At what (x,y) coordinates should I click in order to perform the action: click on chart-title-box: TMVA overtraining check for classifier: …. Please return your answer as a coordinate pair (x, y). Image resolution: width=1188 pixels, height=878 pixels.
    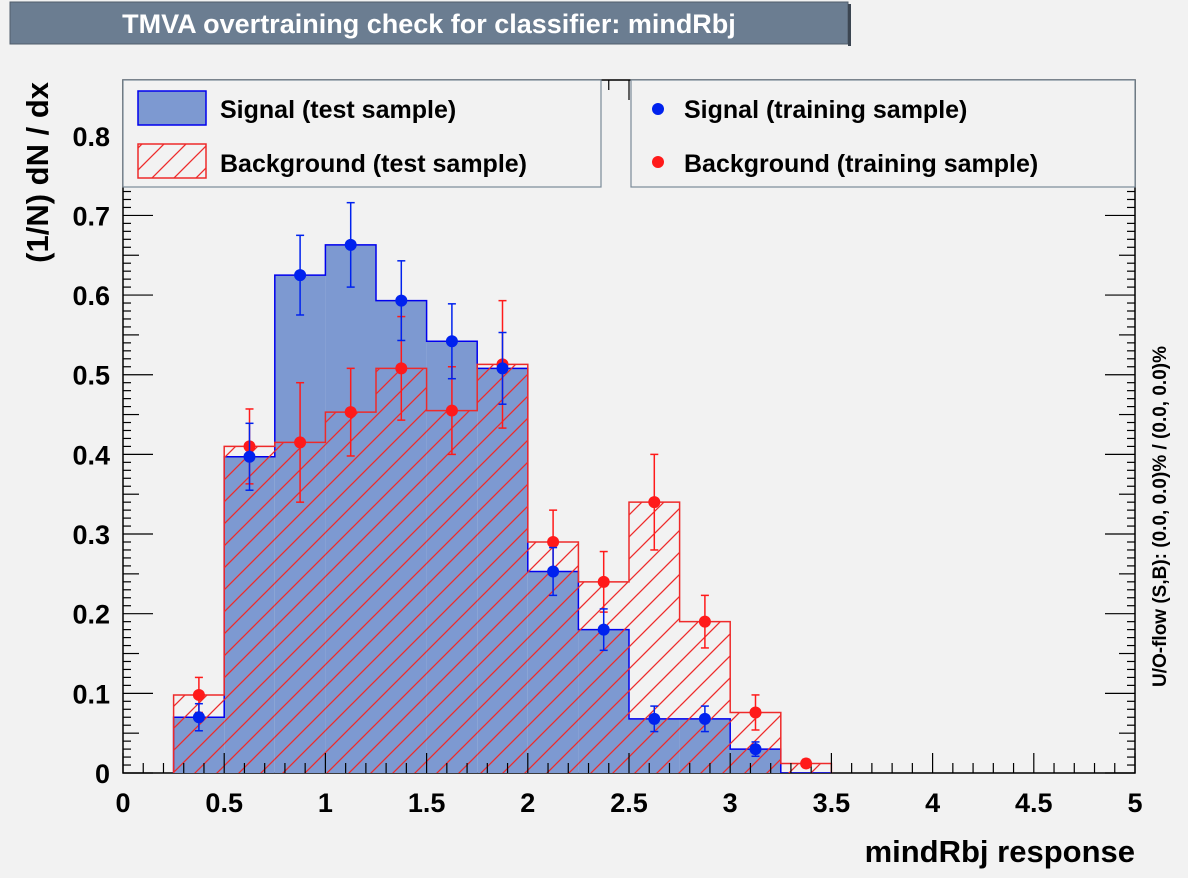
    Looking at the image, I should click on (430, 23).